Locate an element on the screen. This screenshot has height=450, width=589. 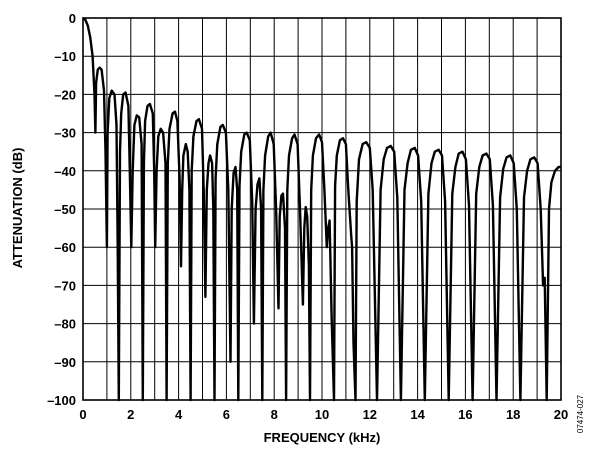
y-axis-label: ATTENUATION (dB) is located at coordinates (17, 208).